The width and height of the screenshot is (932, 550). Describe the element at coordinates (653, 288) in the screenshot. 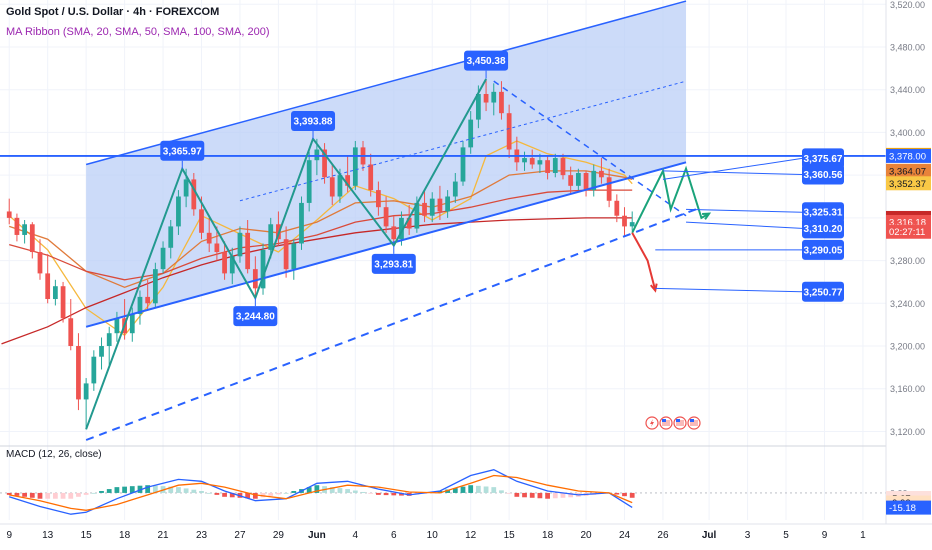

I see `projection-arrowhead-red` at that location.